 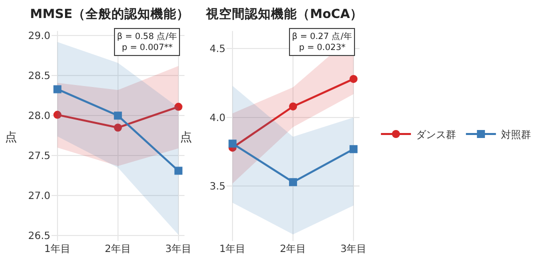 I want to click on y-tick-label: 27.5, so click(x=39, y=156).